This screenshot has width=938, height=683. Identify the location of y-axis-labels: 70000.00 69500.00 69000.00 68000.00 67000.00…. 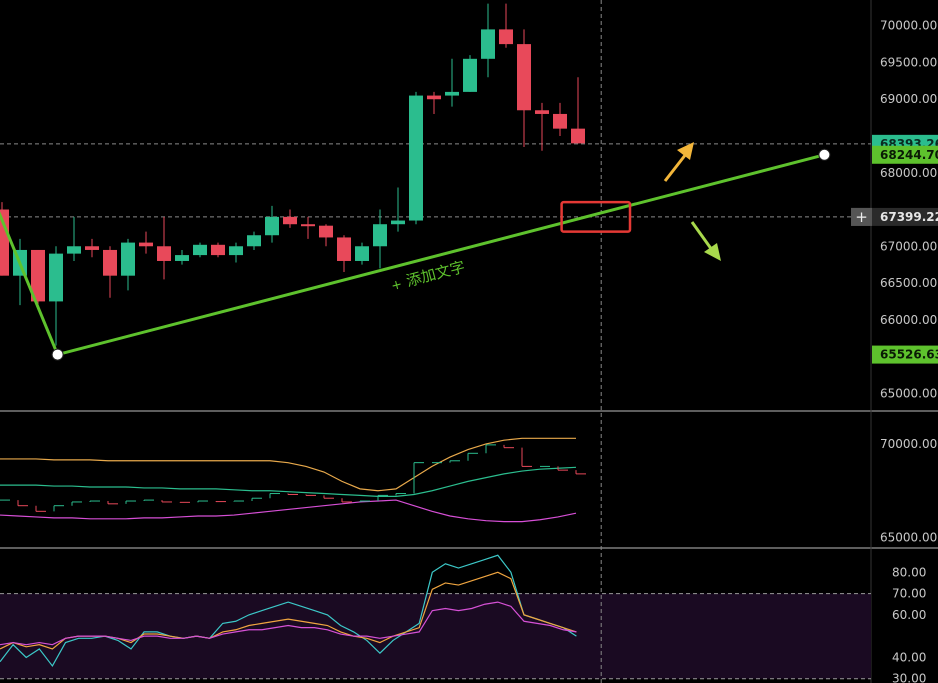
(908, 351).